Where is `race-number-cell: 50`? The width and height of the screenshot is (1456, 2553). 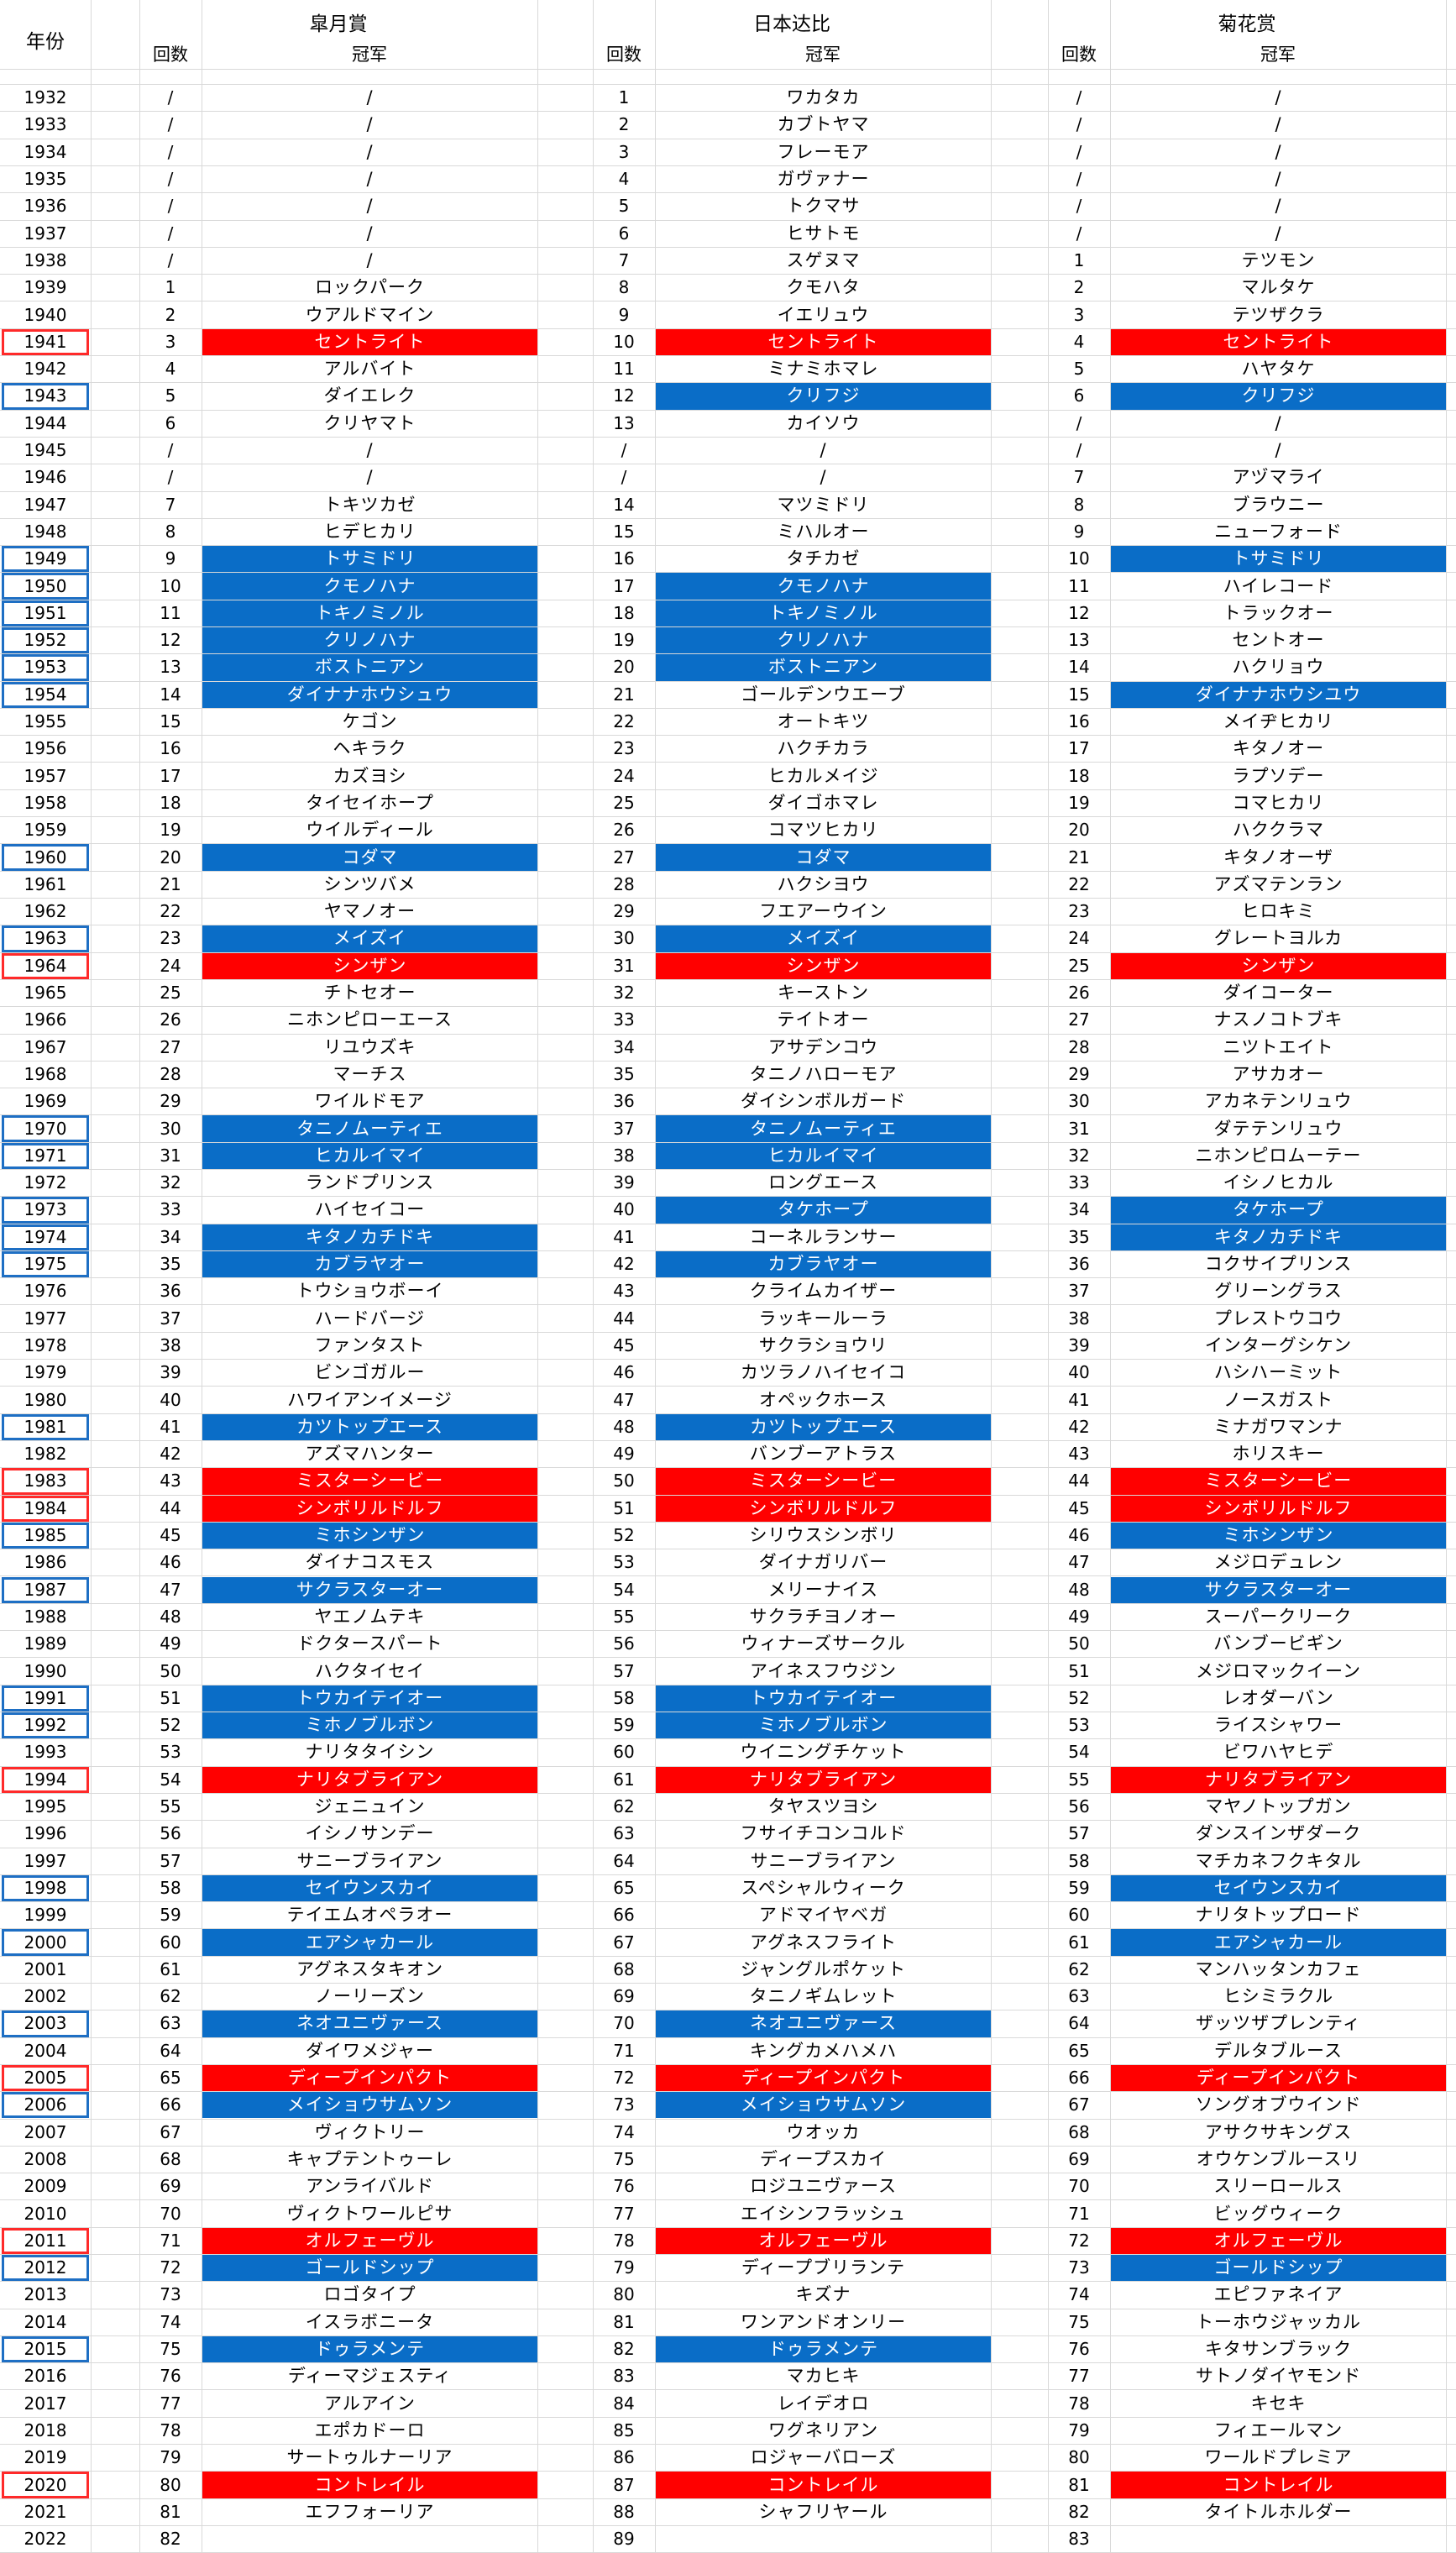 race-number-cell: 50 is located at coordinates (1079, 1644).